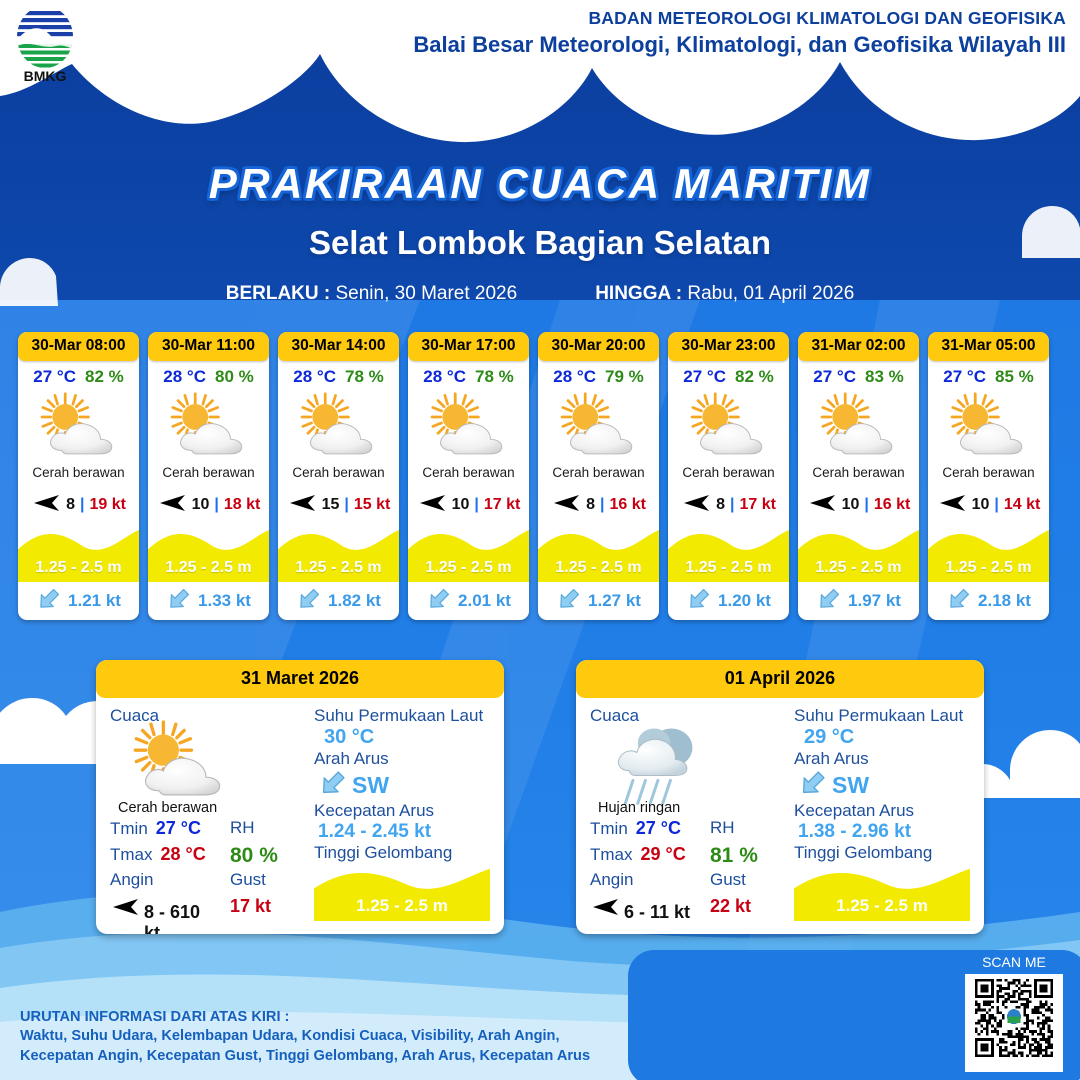  Describe the element at coordinates (107, 504) in the screenshot. I see `card-wind-speed: 19 kt` at that location.